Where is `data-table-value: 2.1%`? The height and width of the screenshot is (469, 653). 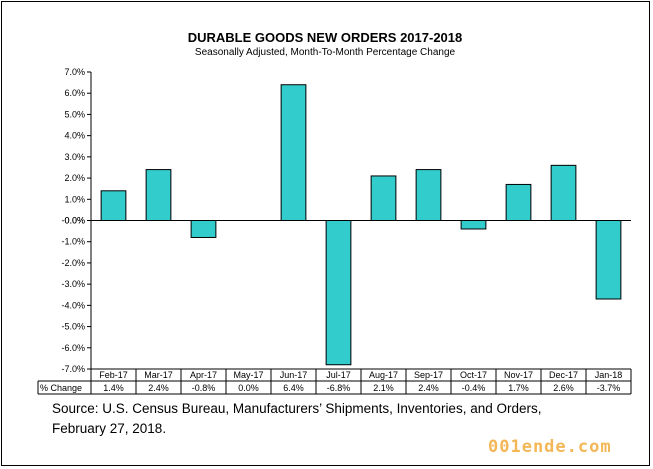 data-table-value: 2.1% is located at coordinates (383, 388).